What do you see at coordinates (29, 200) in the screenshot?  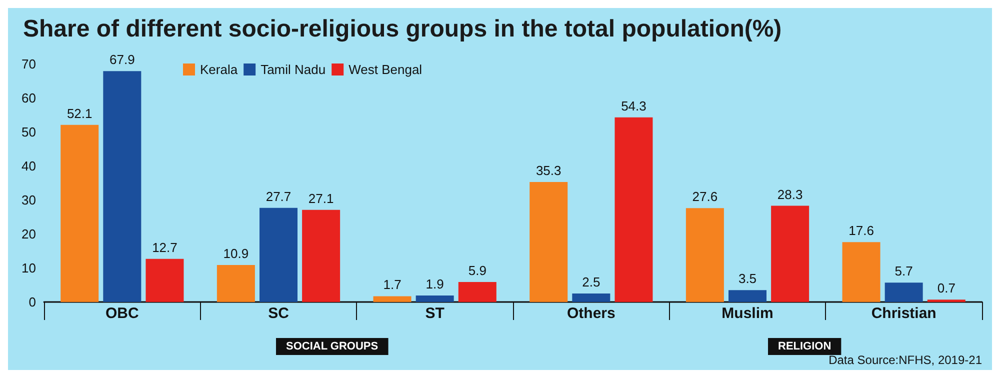 I see `y-tick-label: 30` at bounding box center [29, 200].